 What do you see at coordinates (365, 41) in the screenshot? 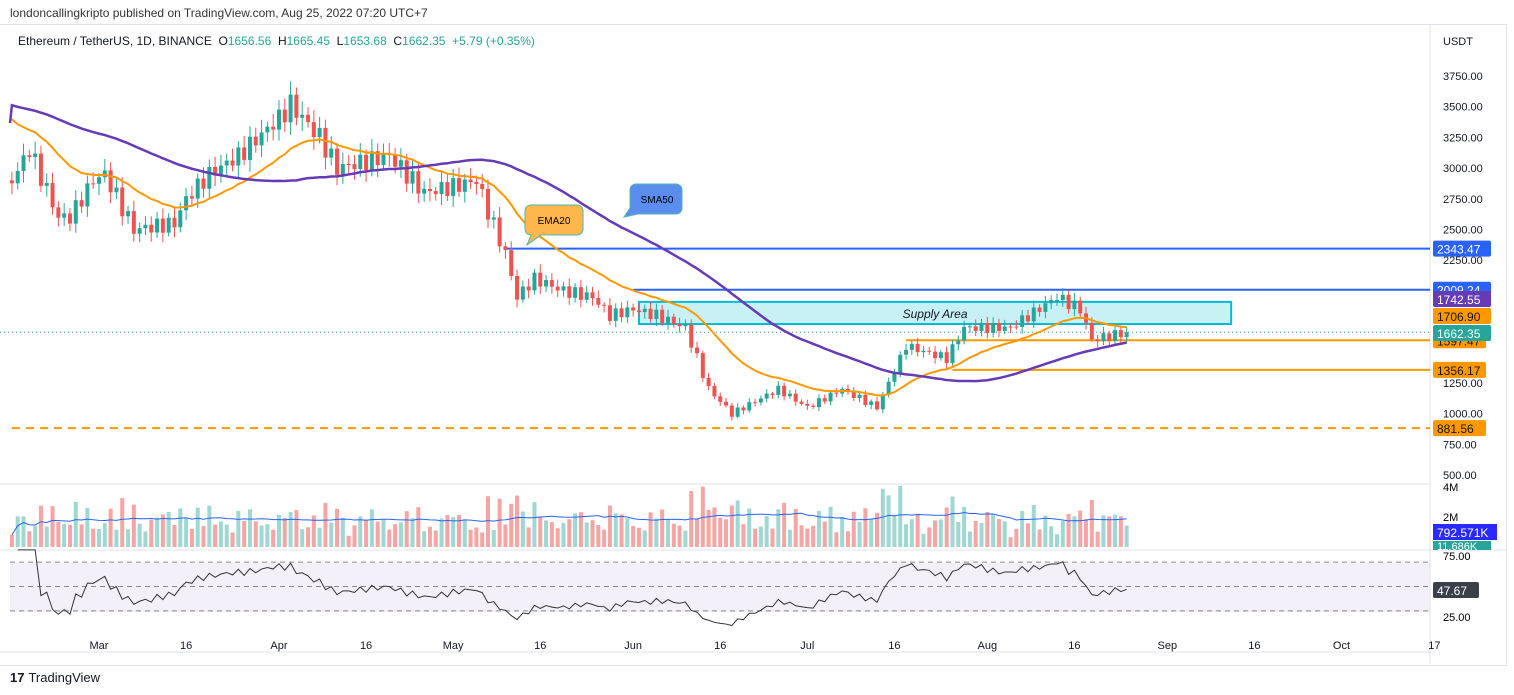
I see `low-value: 1653.68` at bounding box center [365, 41].